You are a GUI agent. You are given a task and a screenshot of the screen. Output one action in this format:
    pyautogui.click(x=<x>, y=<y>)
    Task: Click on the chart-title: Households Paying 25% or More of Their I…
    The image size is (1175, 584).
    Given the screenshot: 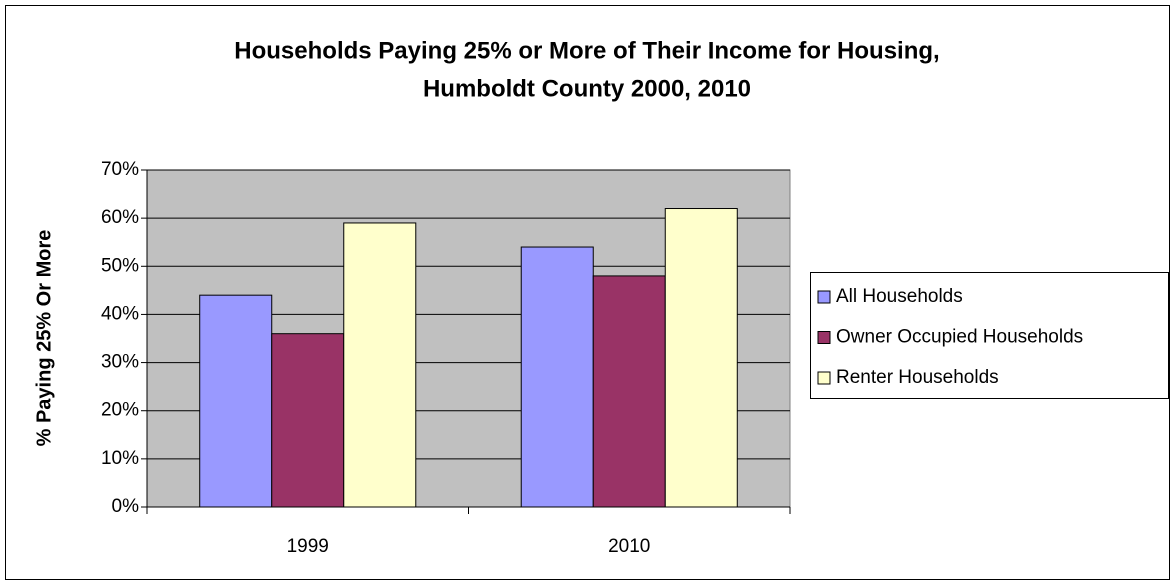 What is the action you would take?
    pyautogui.click(x=586, y=50)
    